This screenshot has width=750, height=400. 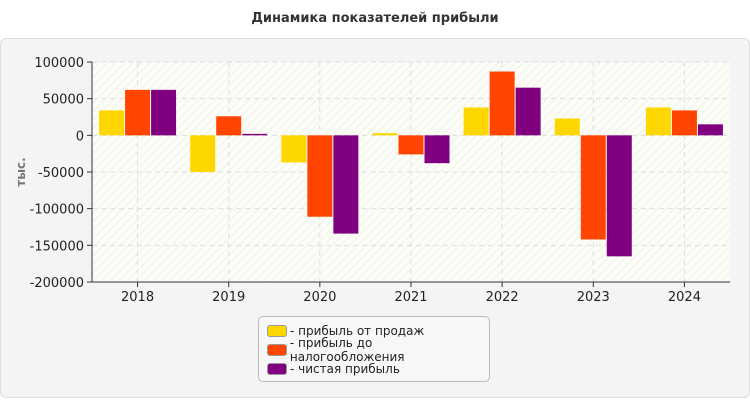 What do you see at coordinates (164, 112) in the screenshot?
I see `bar-2-2018` at bounding box center [164, 112].